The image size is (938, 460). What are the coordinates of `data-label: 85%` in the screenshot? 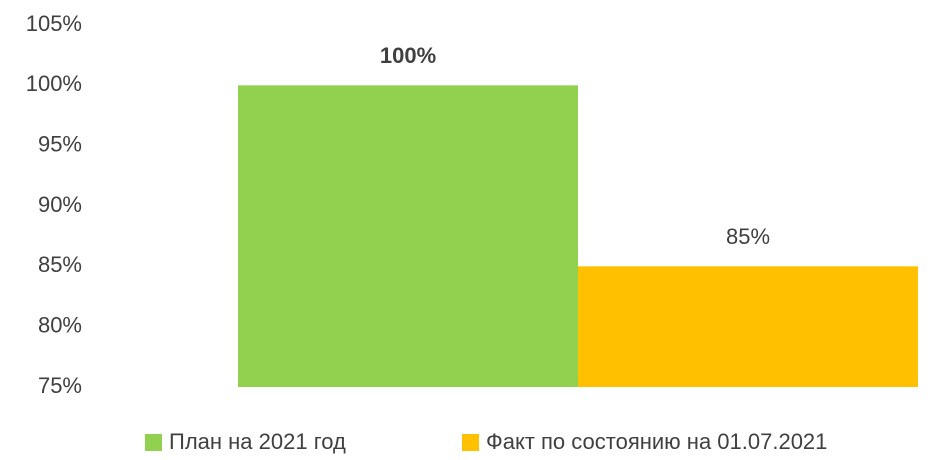 It's located at (748, 236).